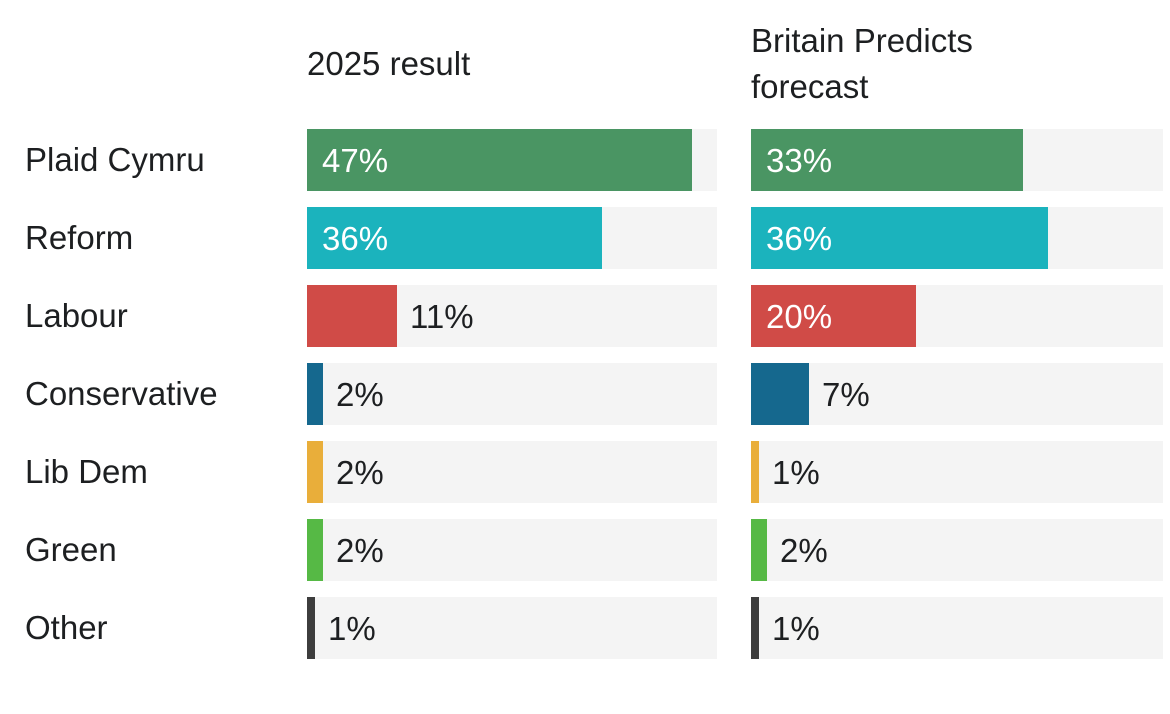  Describe the element at coordinates (71, 549) in the screenshot. I see `category-label: Green` at that location.